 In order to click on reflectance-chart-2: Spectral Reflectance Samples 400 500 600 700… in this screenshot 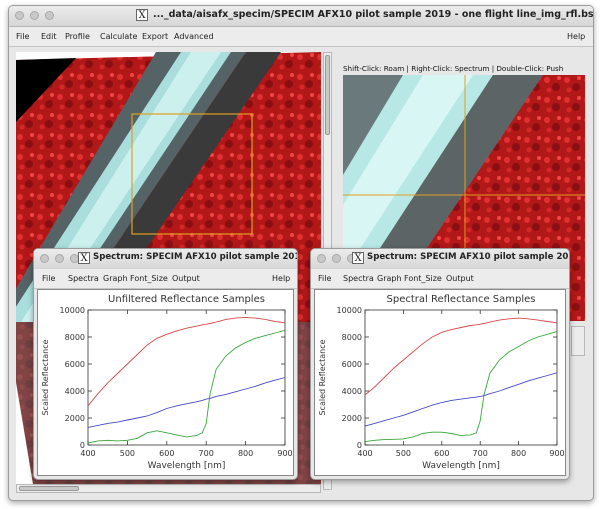, I will do `click(441, 382)`.